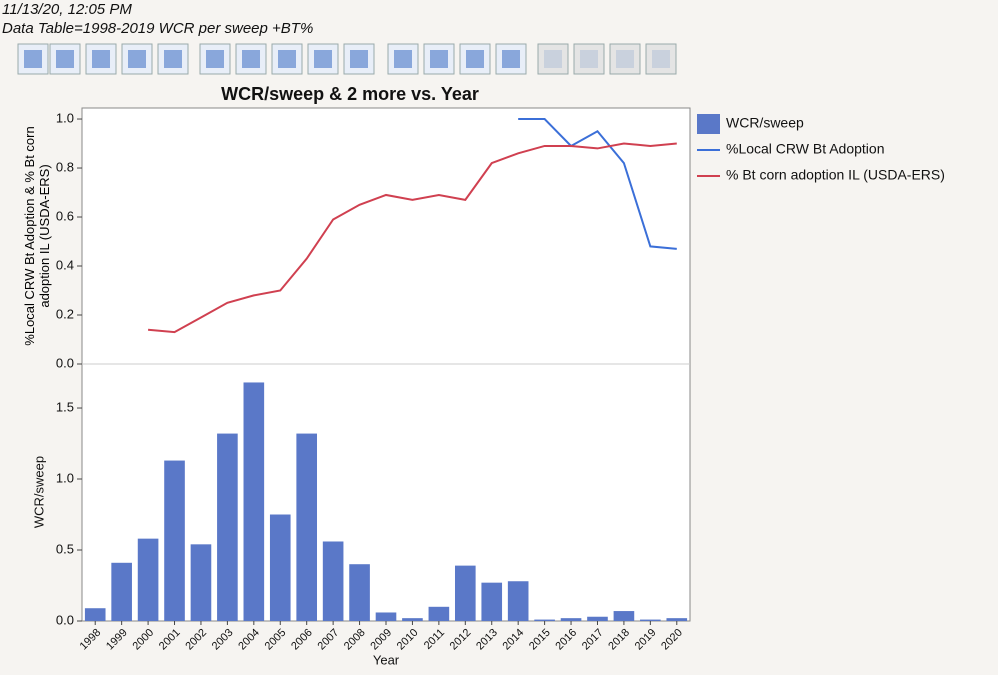 This screenshot has height=675, width=998. Describe the element at coordinates (540, 640) in the screenshot. I see `x-tick-label: 2015` at that location.